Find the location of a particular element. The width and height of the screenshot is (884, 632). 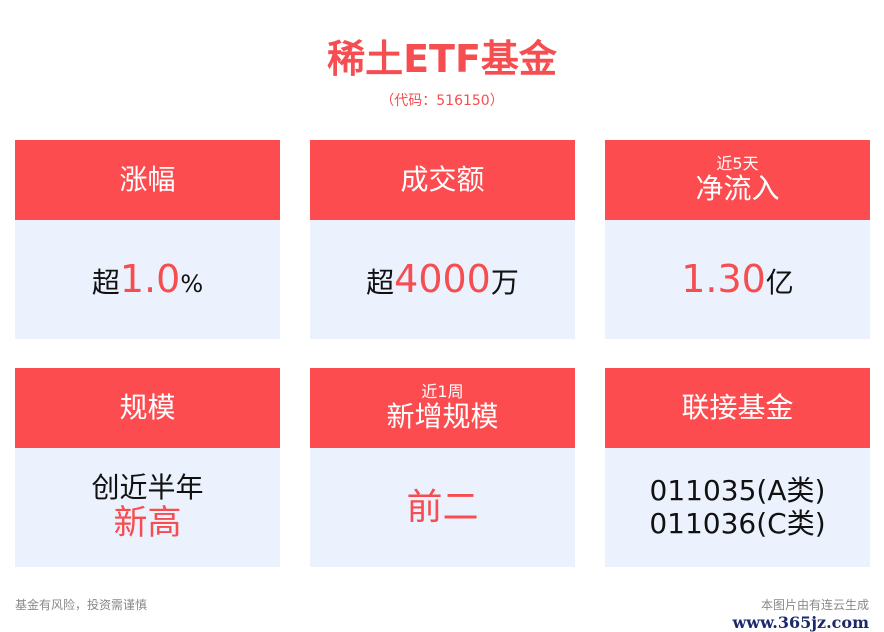

value: 1.0 is located at coordinates (150, 278).